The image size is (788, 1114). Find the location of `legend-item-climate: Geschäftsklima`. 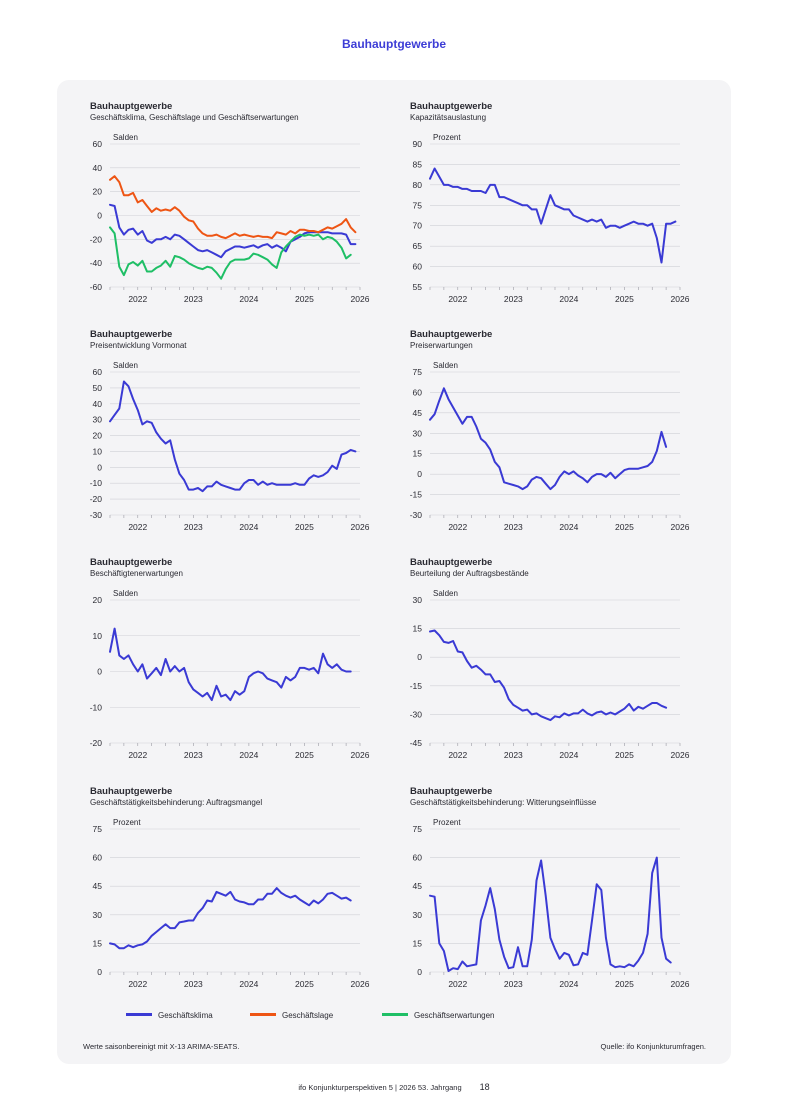

legend-item-climate: Geschäftsklima is located at coordinates (169, 1015).